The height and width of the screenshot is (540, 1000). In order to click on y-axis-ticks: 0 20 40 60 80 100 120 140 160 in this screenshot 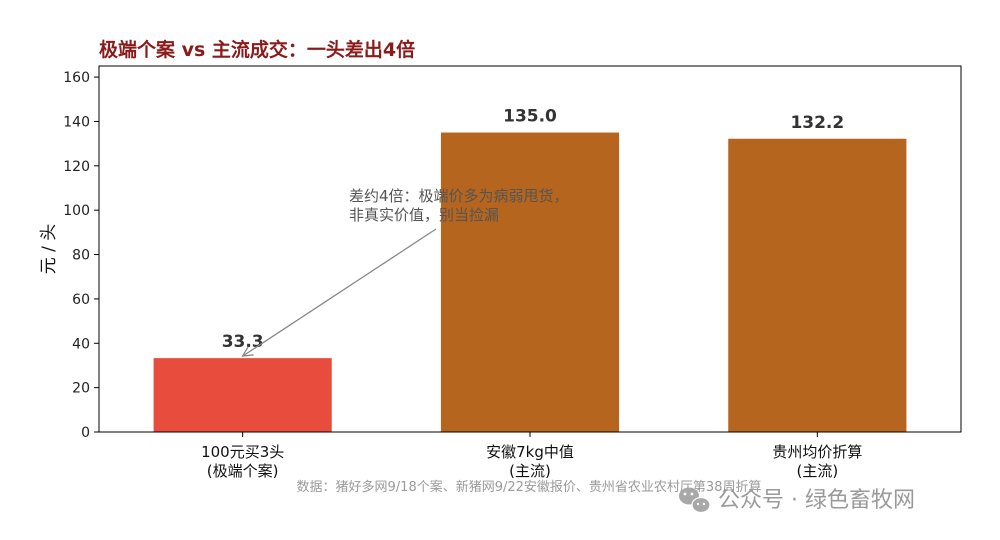, I will do `click(81, 255)`.